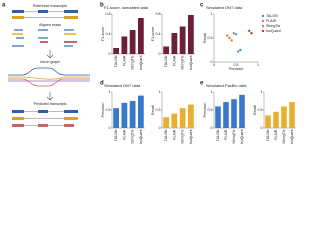  What do you see at coordinates (236, 69) in the screenshot?
I see `x-axis-label: Precision` at bounding box center [236, 69].